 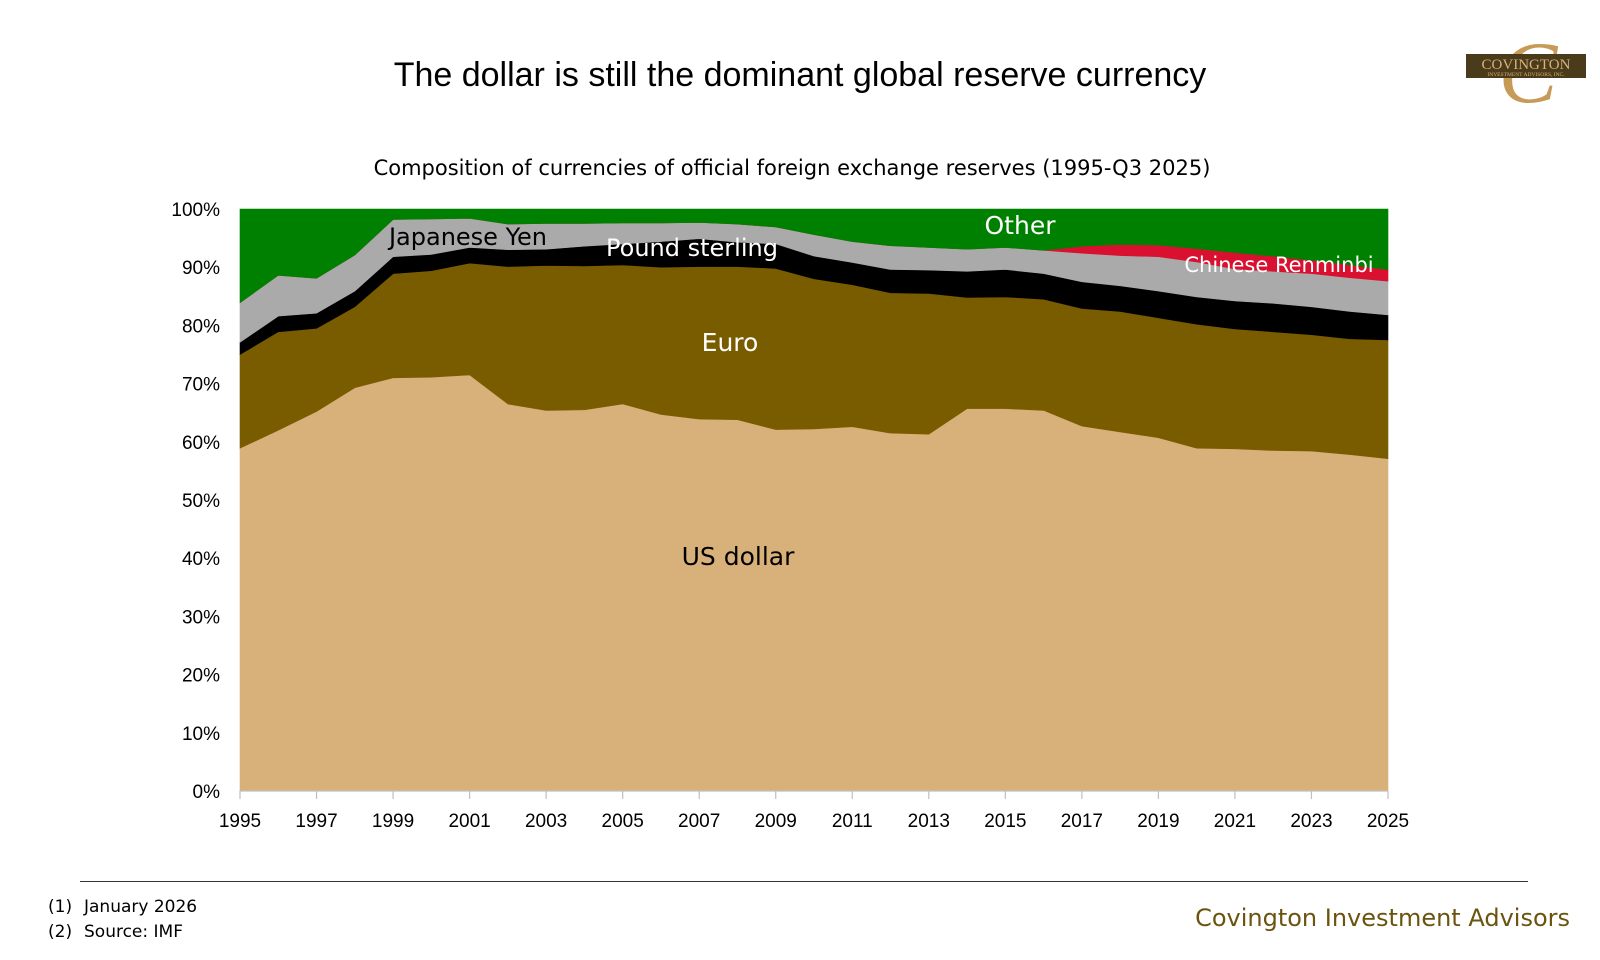 What do you see at coordinates (207, 792) in the screenshot?
I see `y-tick-label: 0%` at bounding box center [207, 792].